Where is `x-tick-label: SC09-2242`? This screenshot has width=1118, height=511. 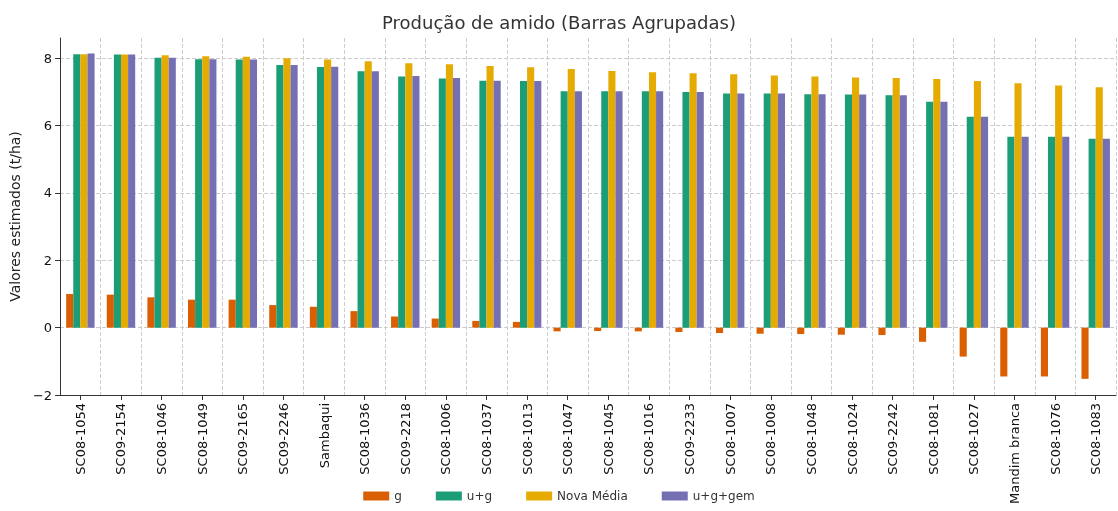 x-tick-label: SC09-2242 is located at coordinates (893, 439).